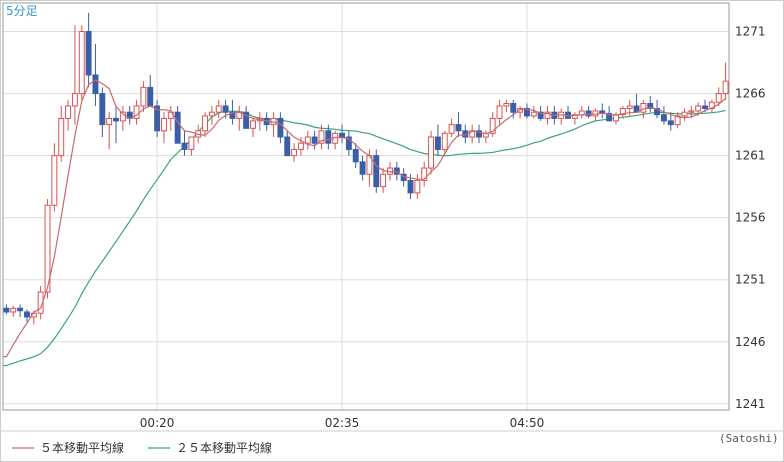  What do you see at coordinates (82, 447) in the screenshot?
I see `legend-label-ma5: ５本移動平均線` at bounding box center [82, 447].